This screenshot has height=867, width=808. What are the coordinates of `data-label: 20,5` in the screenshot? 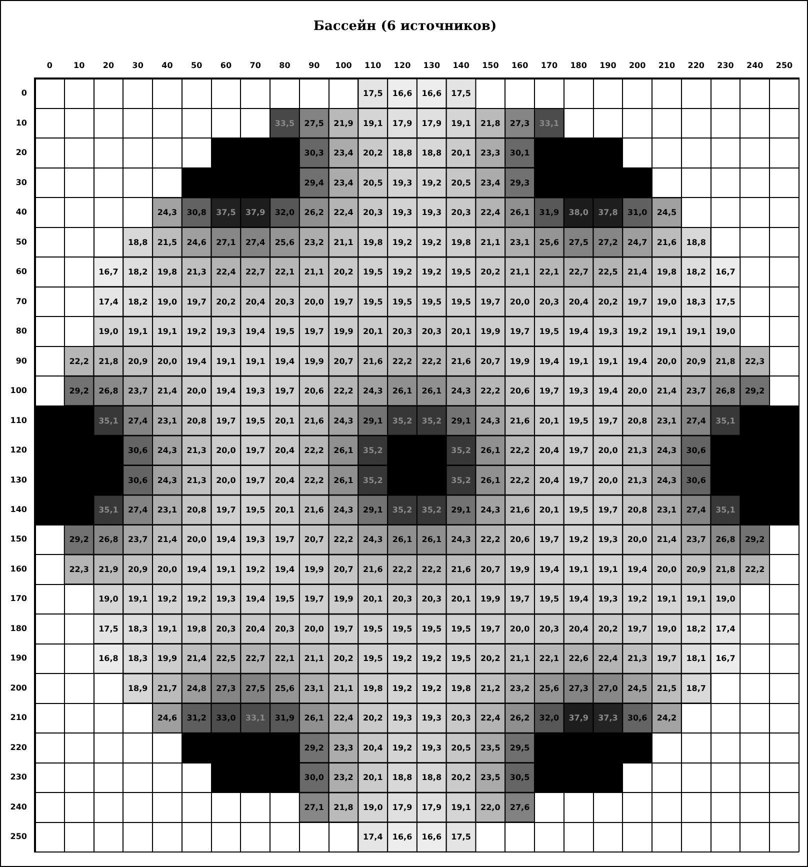 It's located at (461, 747).